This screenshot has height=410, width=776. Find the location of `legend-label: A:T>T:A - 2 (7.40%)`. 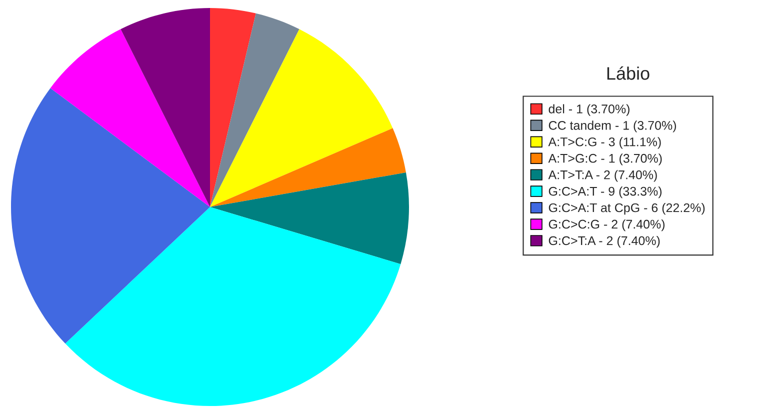

legend-label: A:T>T:A - 2 (7.40%) is located at coordinates (602, 176).